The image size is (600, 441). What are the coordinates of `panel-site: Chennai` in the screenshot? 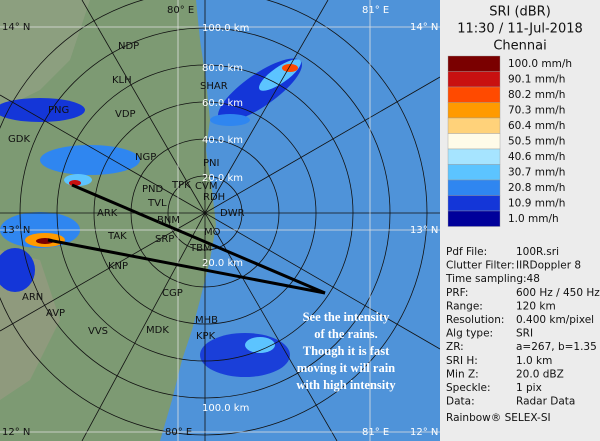 It's located at (519, 46).